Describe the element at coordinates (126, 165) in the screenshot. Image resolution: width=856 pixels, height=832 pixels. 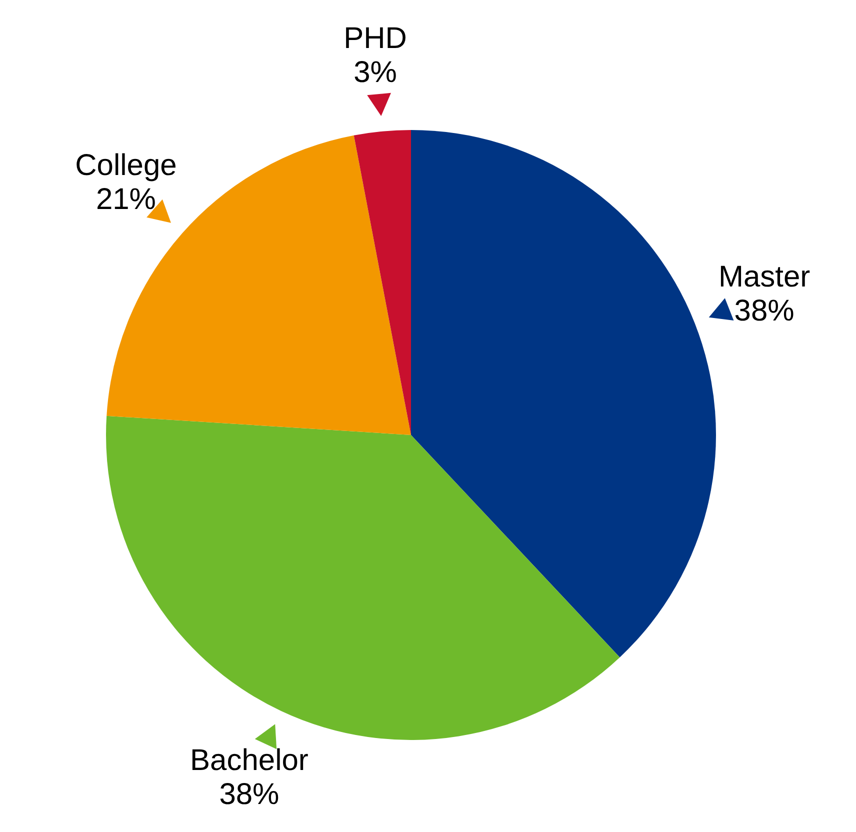
I see `slice-label: College` at that location.